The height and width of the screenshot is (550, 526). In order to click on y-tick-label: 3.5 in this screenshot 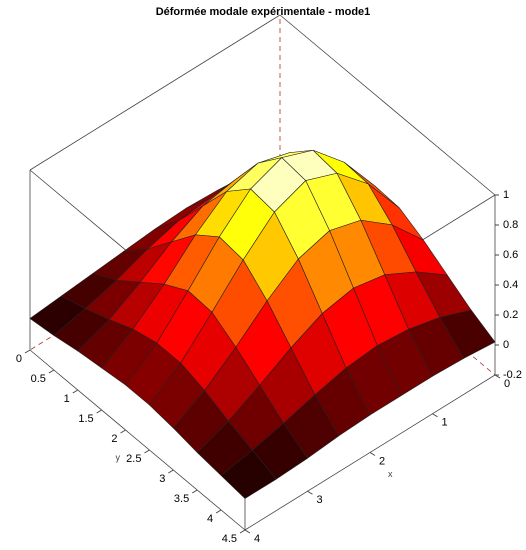, I will do `click(181, 499)`.